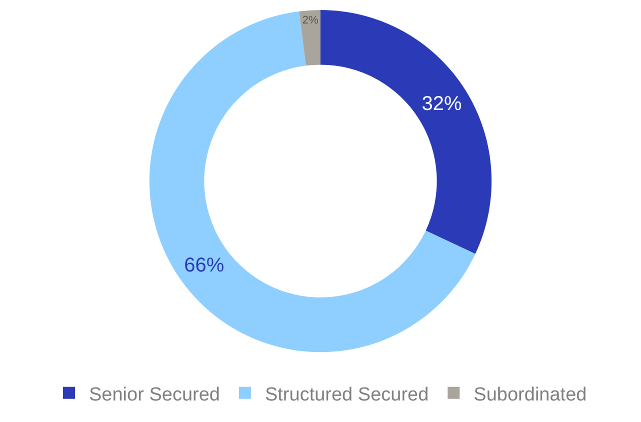 The image size is (641, 422). What do you see at coordinates (442, 104) in the screenshot?
I see `data-label: 32%` at bounding box center [442, 104].